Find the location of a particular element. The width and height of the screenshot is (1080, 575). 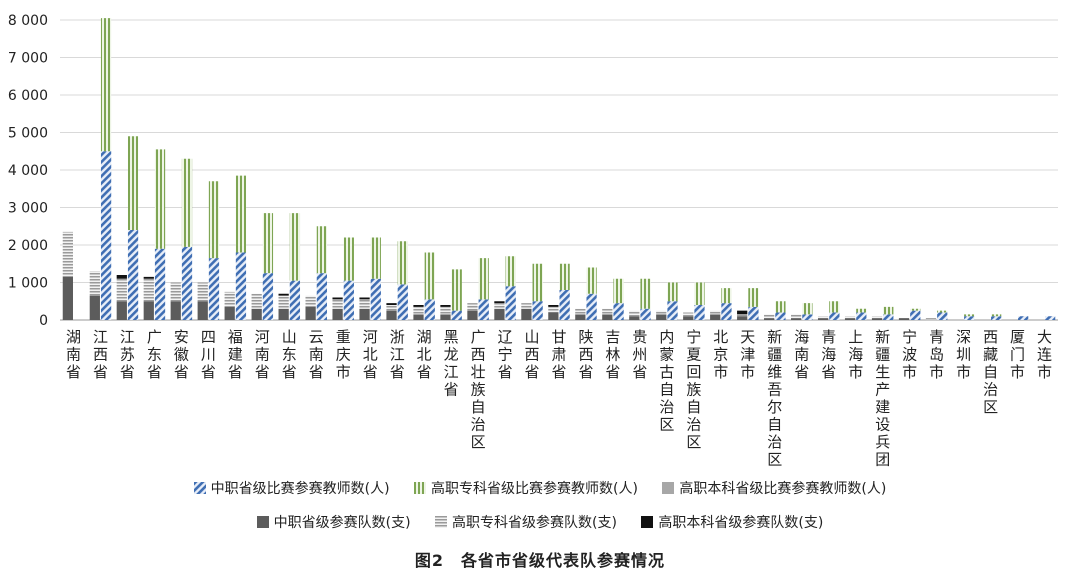

x-tick-label: 安徽省 is located at coordinates (181, 354).